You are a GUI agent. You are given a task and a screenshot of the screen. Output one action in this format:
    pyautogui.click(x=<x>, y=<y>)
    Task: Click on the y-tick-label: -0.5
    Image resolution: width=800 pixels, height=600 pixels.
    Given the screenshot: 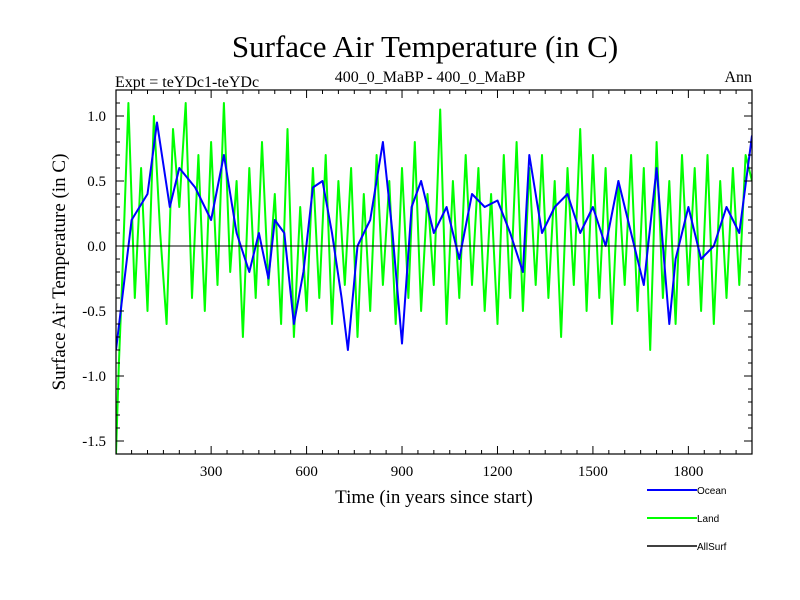 What is the action you would take?
    pyautogui.click(x=94, y=312)
    